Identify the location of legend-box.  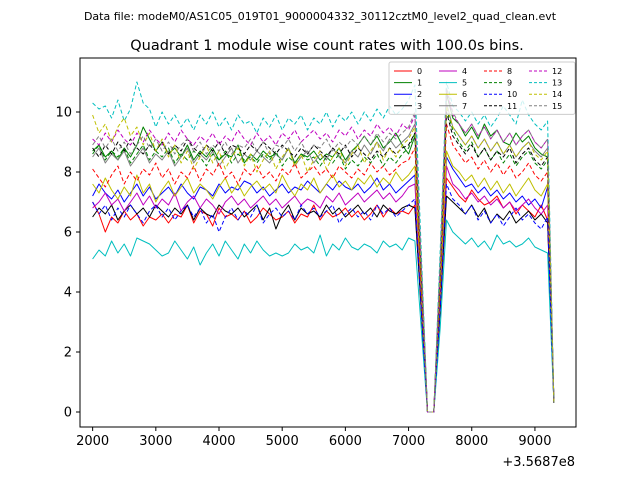
(482, 88).